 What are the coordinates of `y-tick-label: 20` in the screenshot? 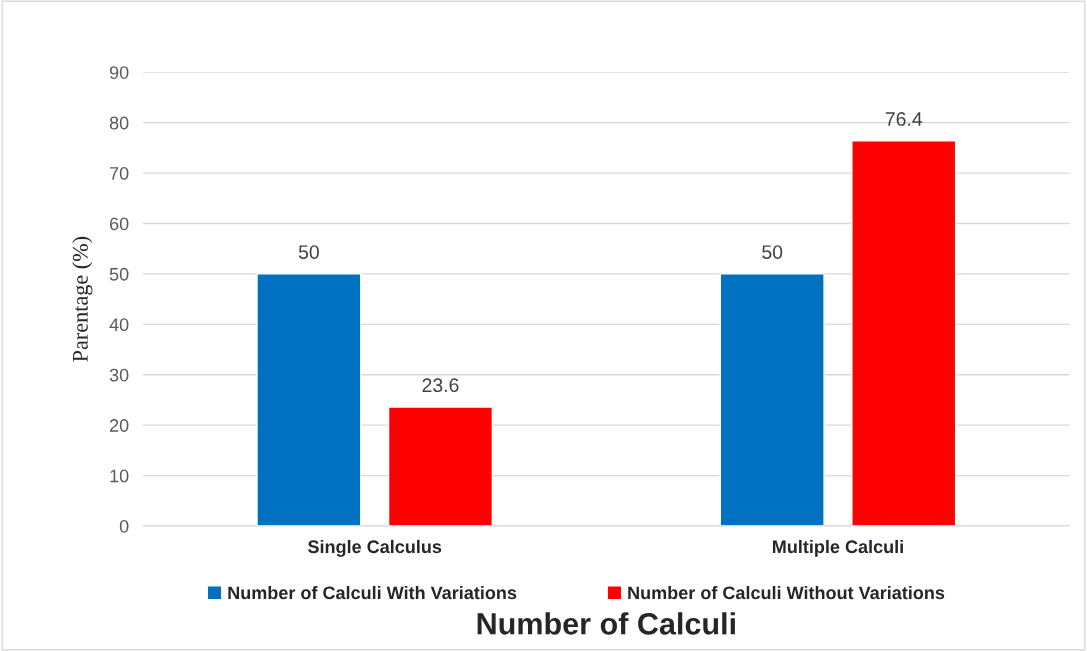 It's located at (119, 425).